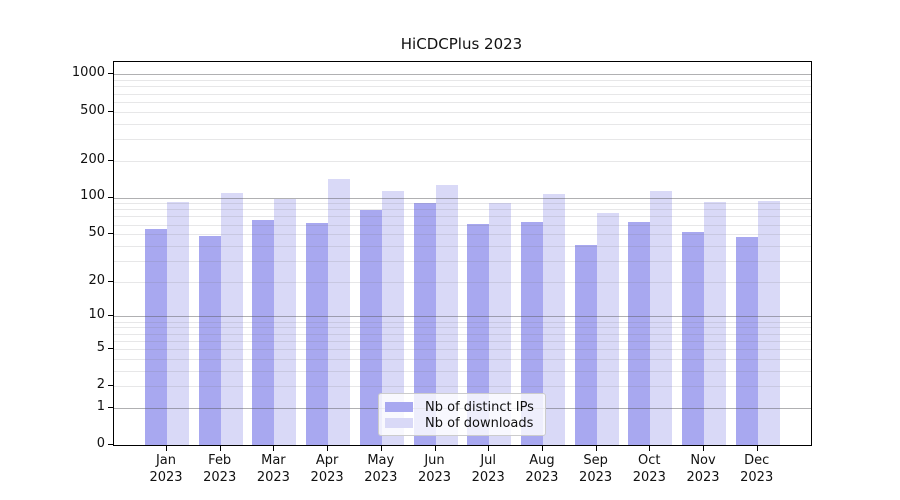  I want to click on x-tick-label: May 2023, so click(381, 469).